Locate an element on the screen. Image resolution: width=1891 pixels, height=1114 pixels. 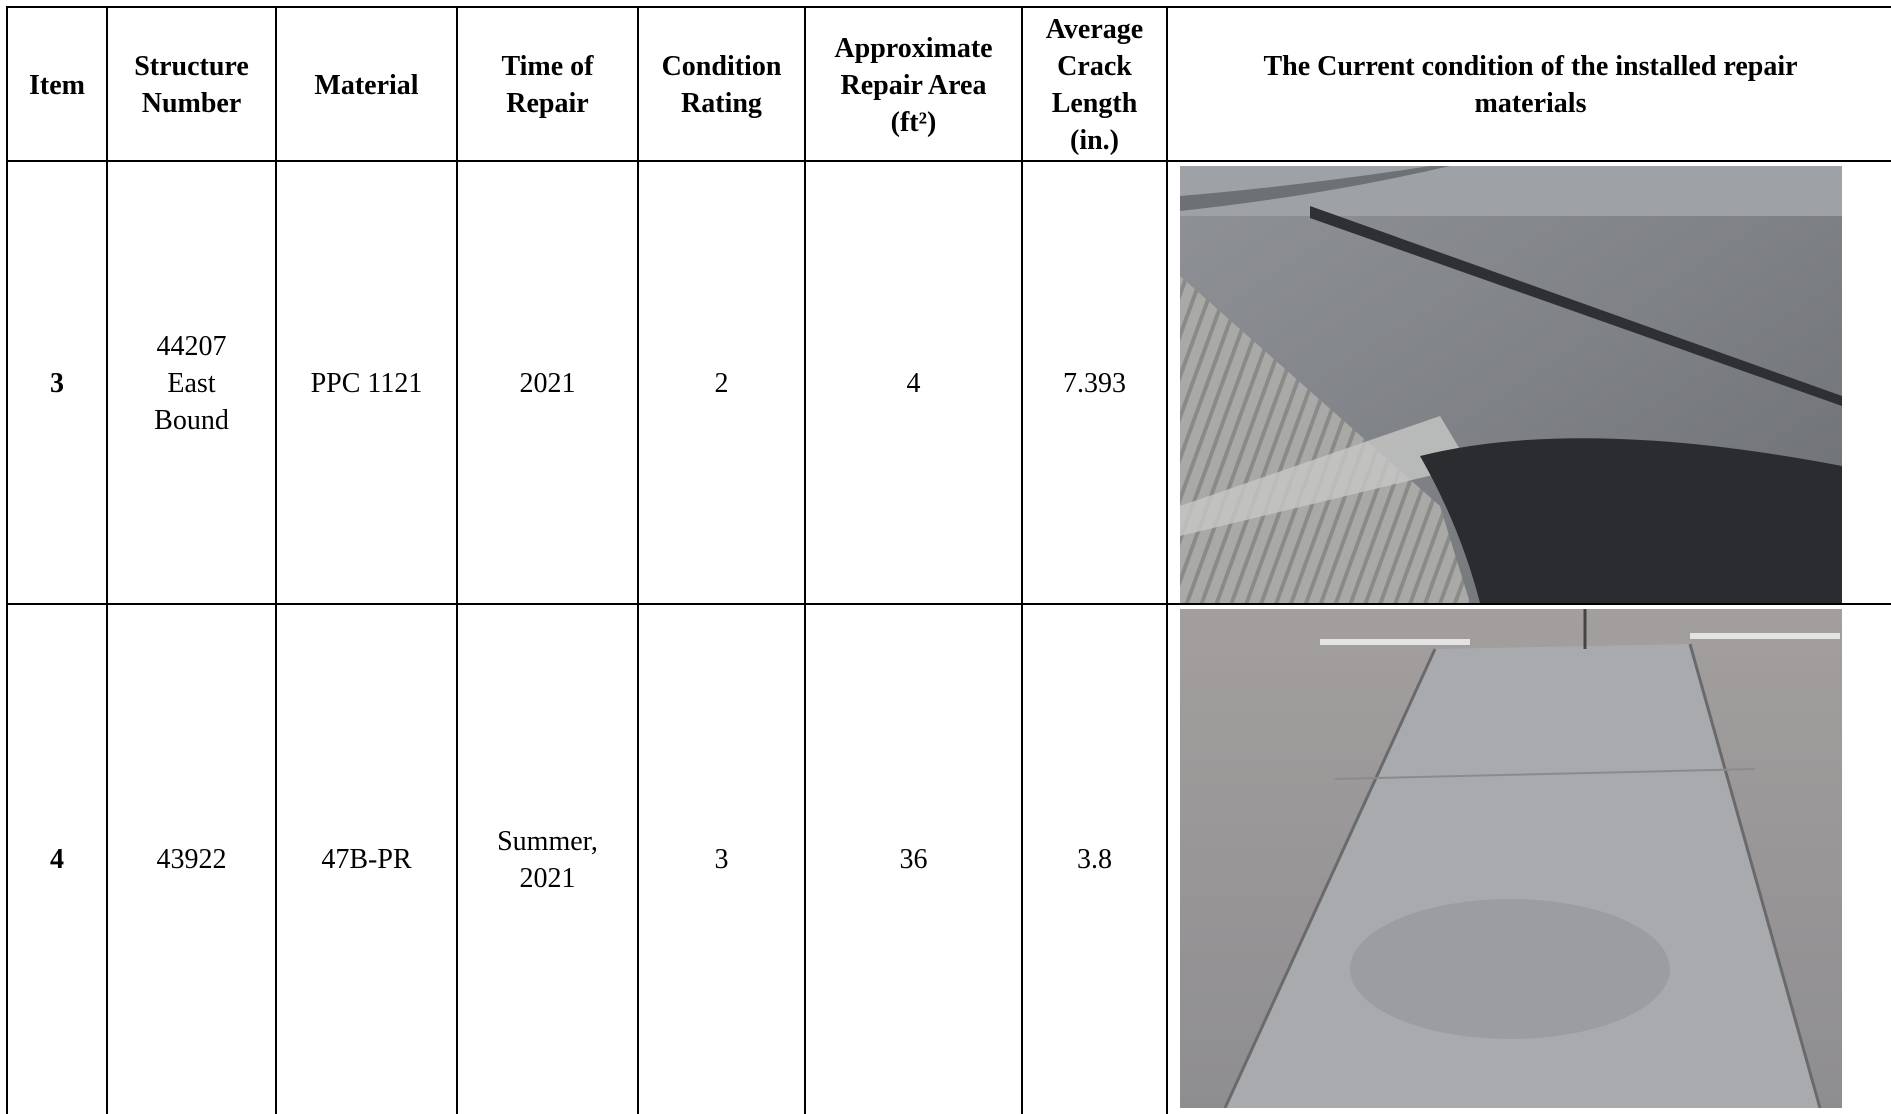
table-cell: 47B-PR is located at coordinates (365, 858).